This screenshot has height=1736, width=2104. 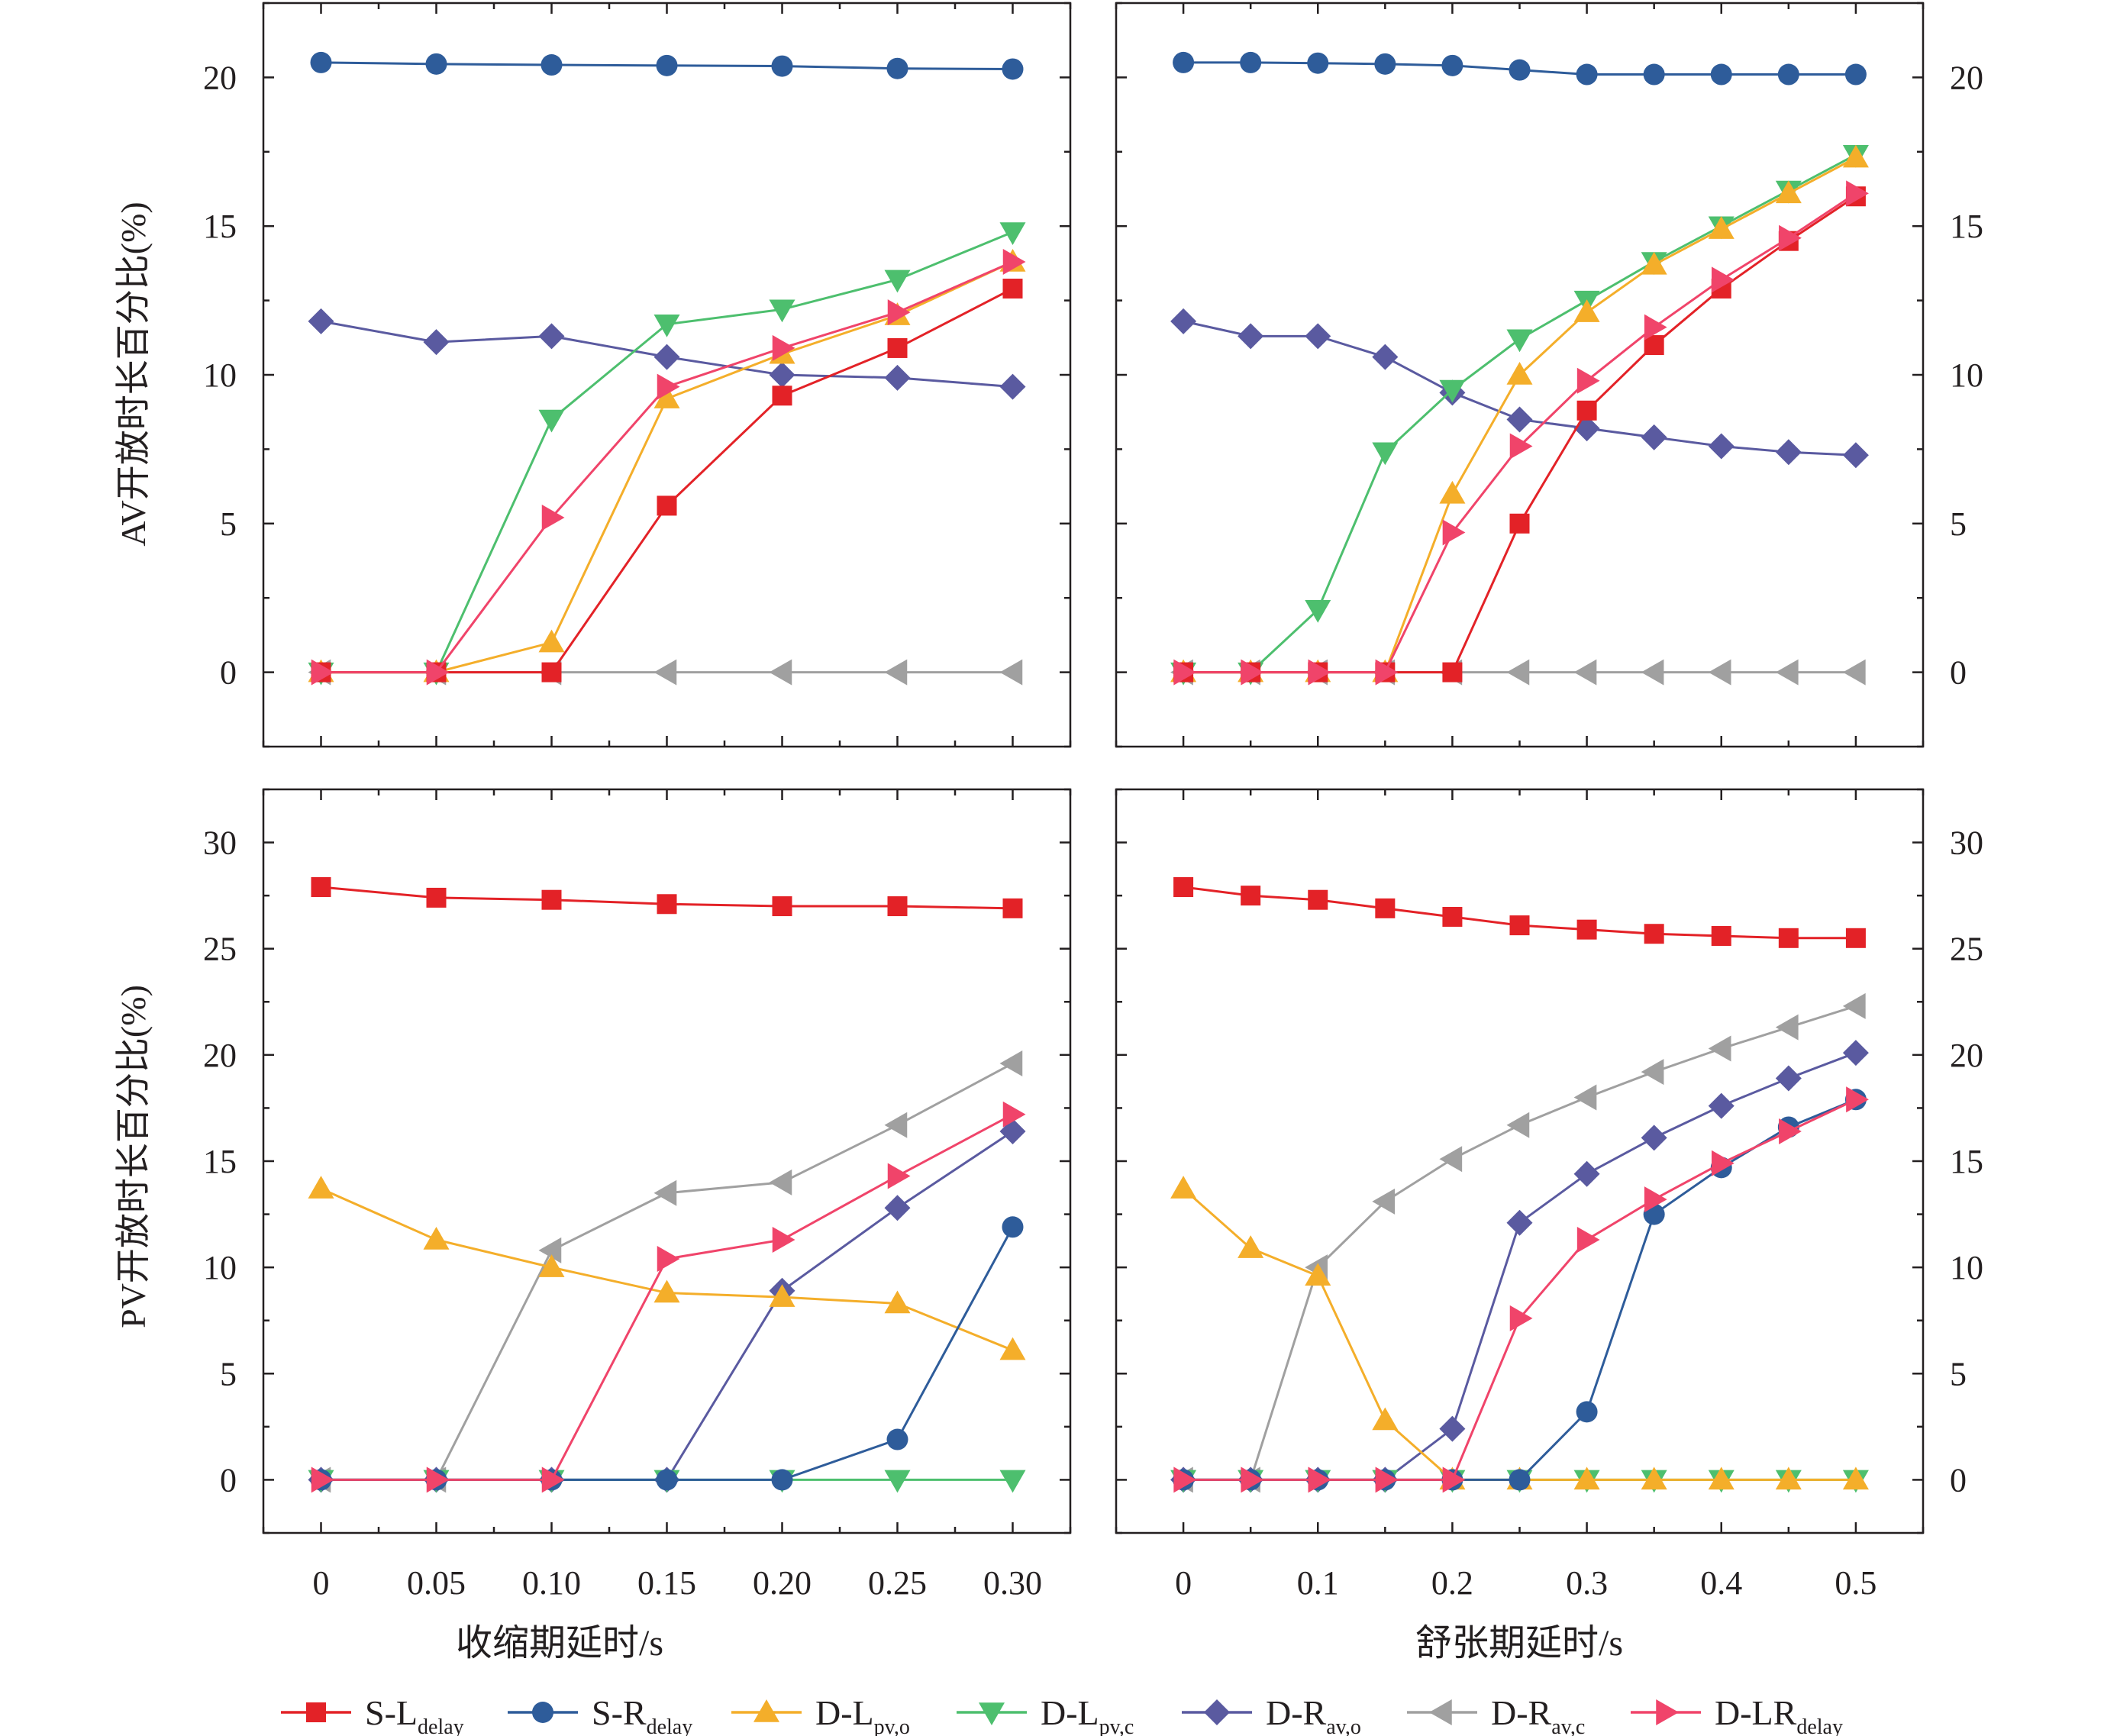 What do you see at coordinates (1045, 1714) in the screenshot?
I see `legend-item: D-Lpv,c` at bounding box center [1045, 1714].